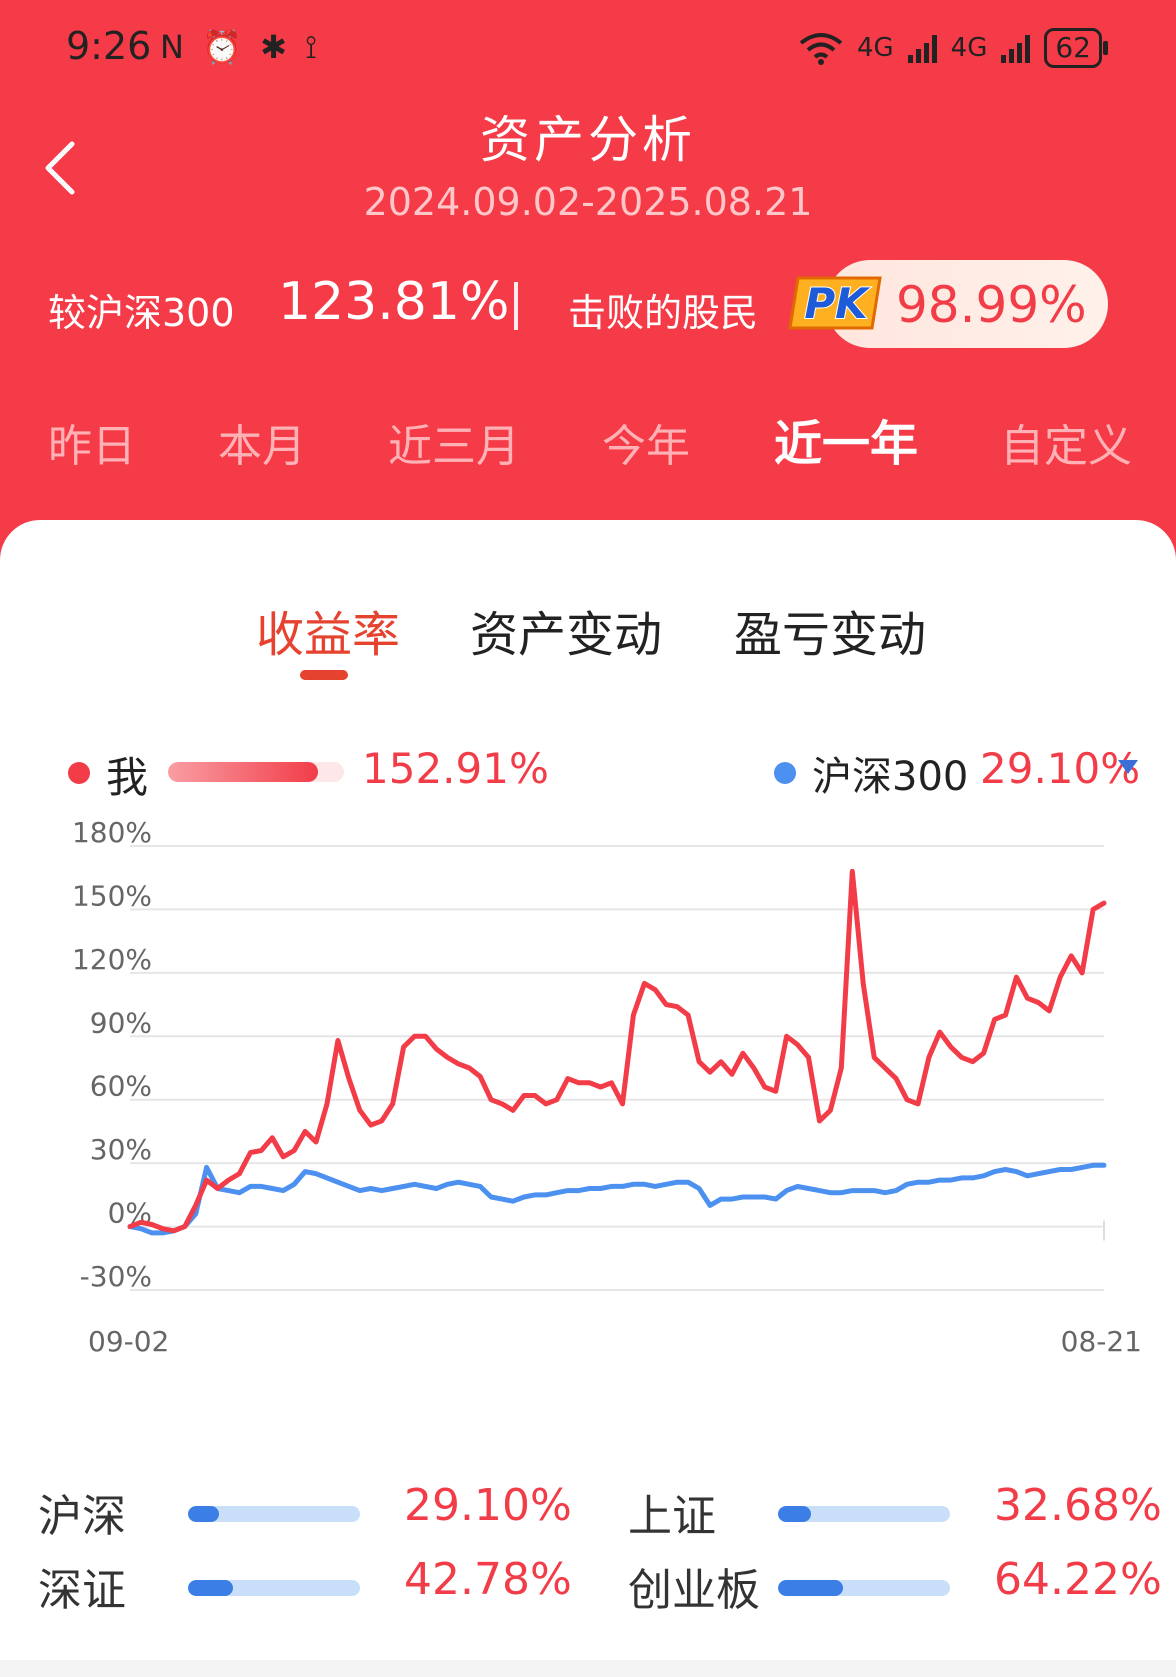  Describe the element at coordinates (455, 768) in the screenshot. I see `my-series-value: 152.91%` at that location.